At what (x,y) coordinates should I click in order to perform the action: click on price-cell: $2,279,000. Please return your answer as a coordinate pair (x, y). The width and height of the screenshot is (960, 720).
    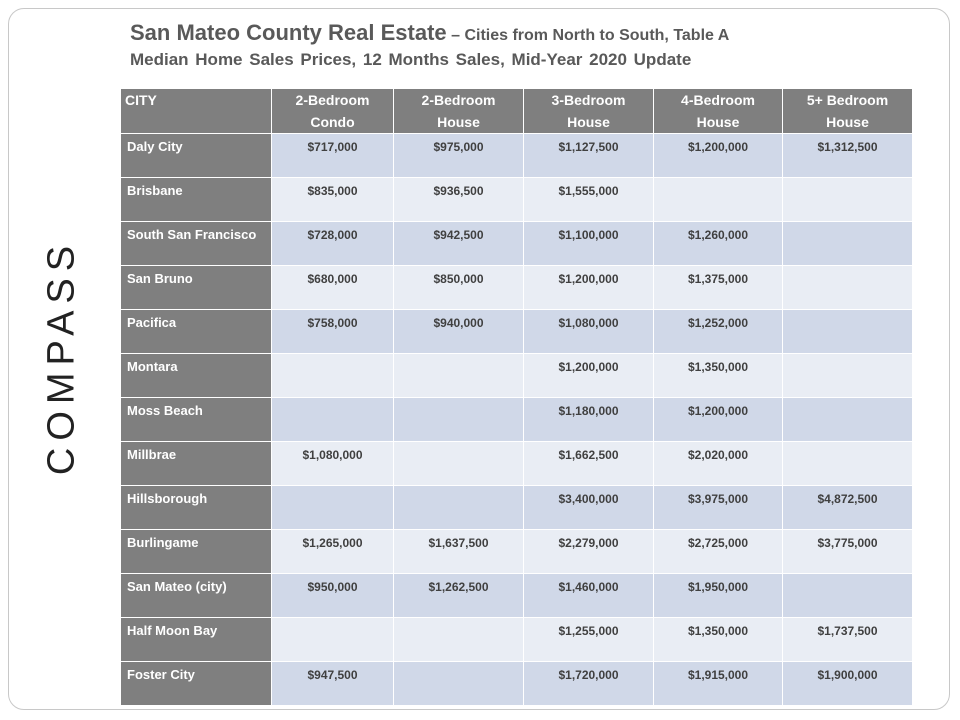
    Looking at the image, I should click on (588, 551).